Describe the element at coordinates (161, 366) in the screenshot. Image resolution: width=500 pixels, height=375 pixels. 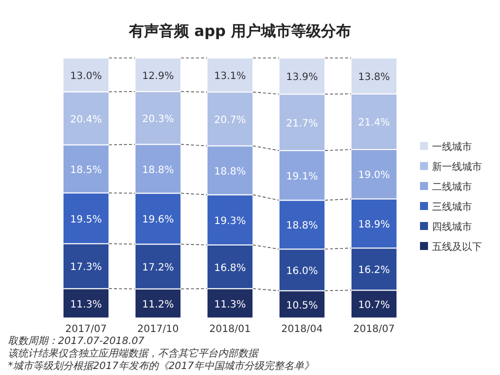
I see `text: *城市等级划分根据2017年发布的《2017年中国城市分级完整名单》` at that location.